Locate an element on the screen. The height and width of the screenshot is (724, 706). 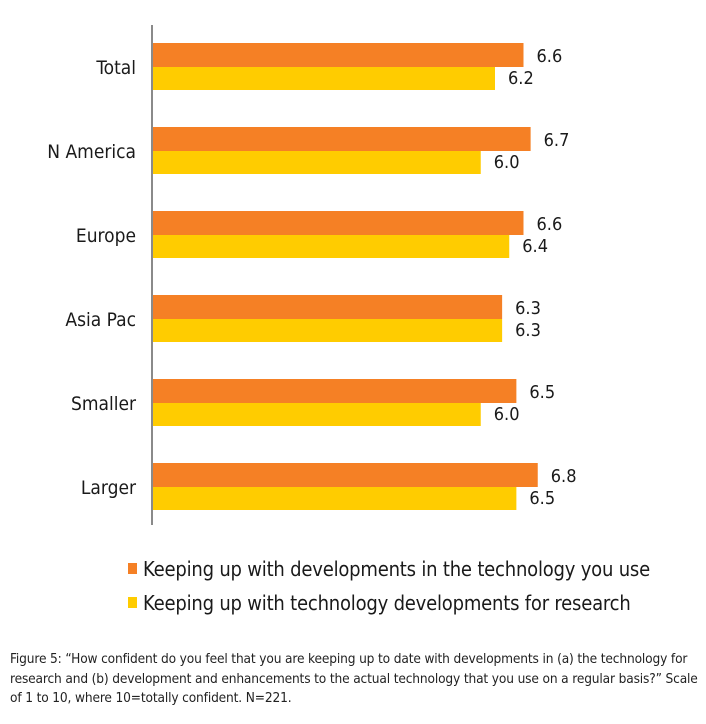
value-label: 6.8 is located at coordinates (564, 476).